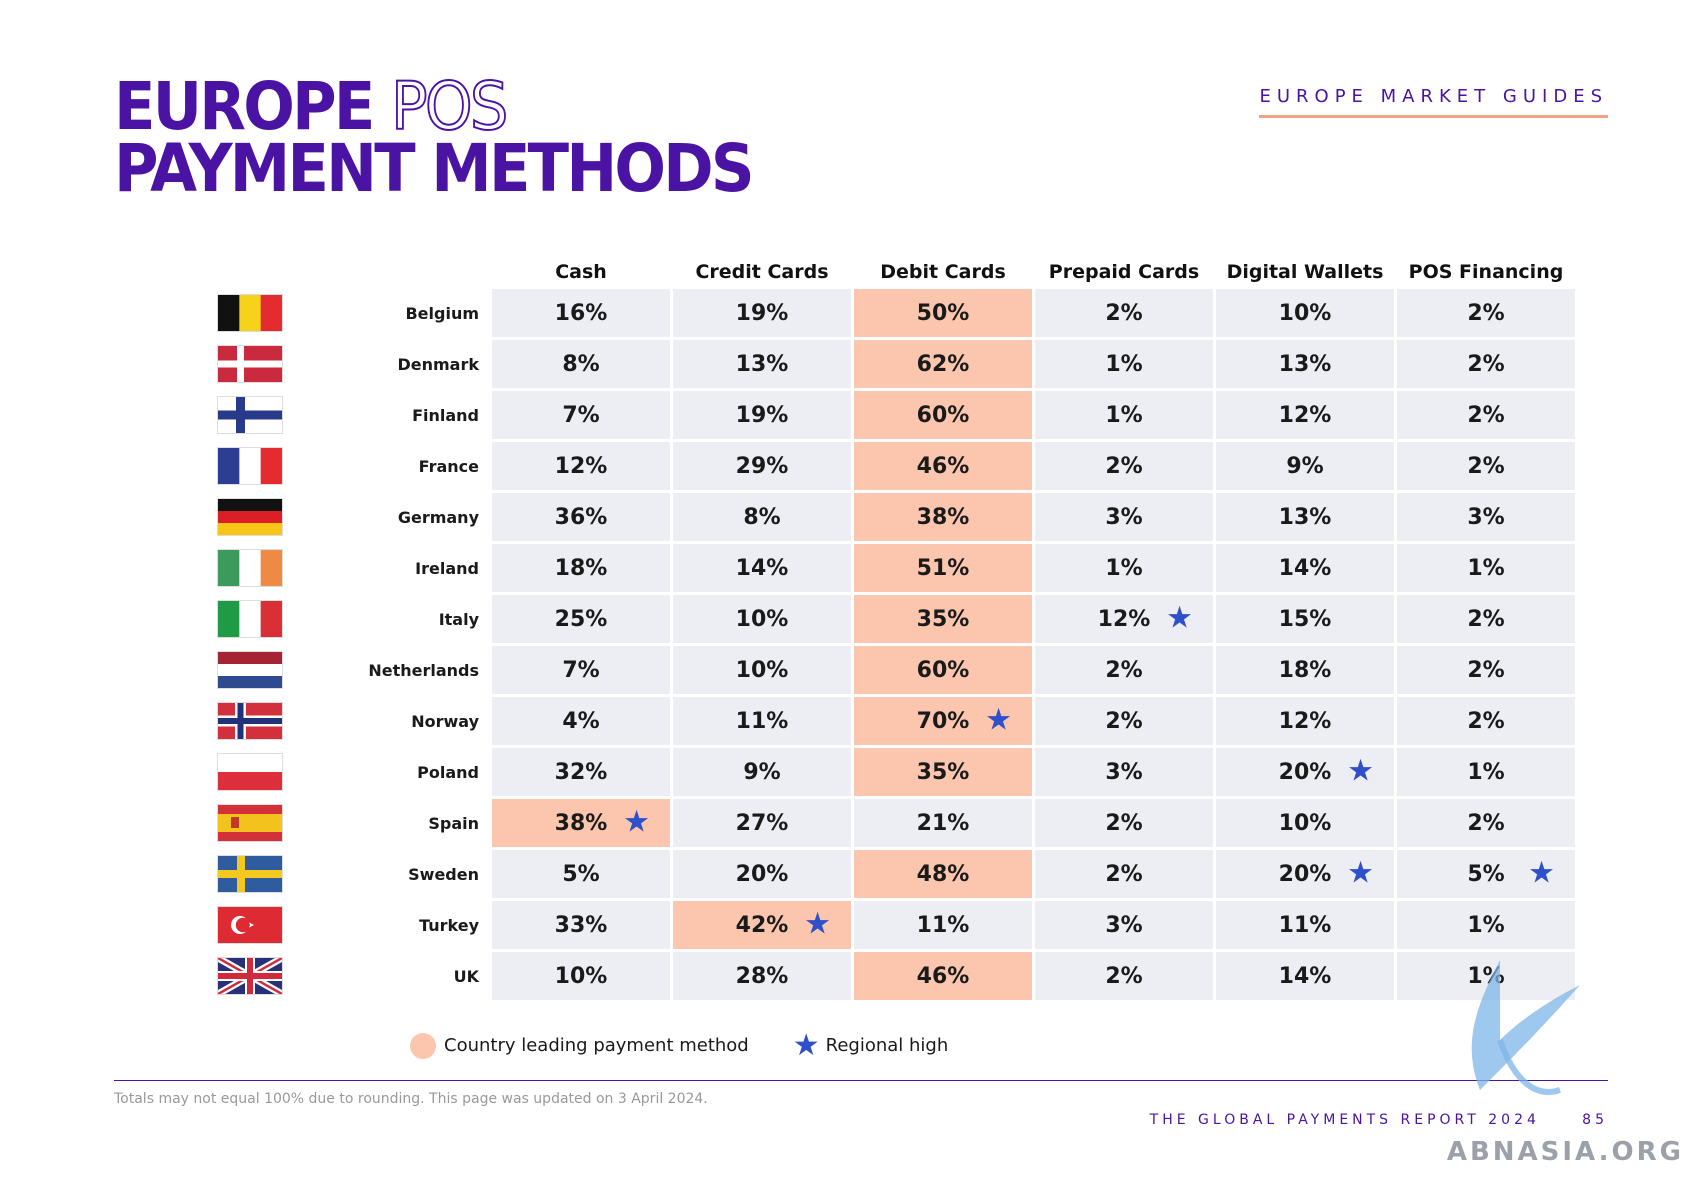  I want to click on column-header-pos-financing: POS Financing, so click(1486, 272).